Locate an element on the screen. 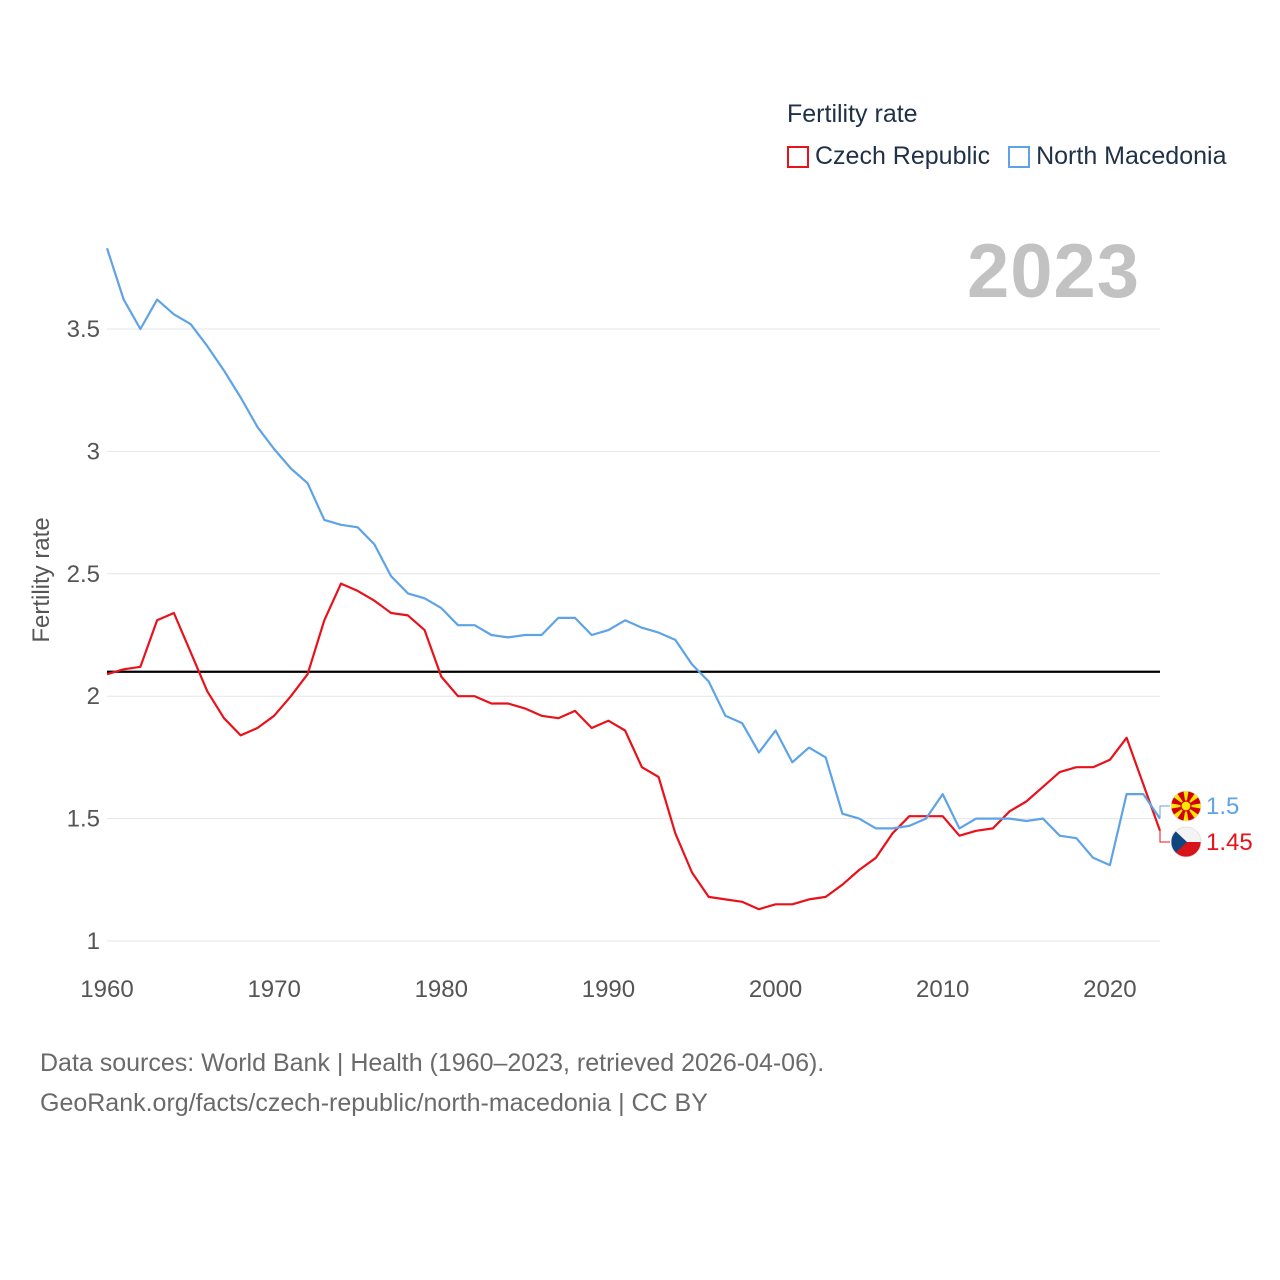 This screenshot has width=1280, height=1280. legend-title: Fertility rate is located at coordinates (852, 114).